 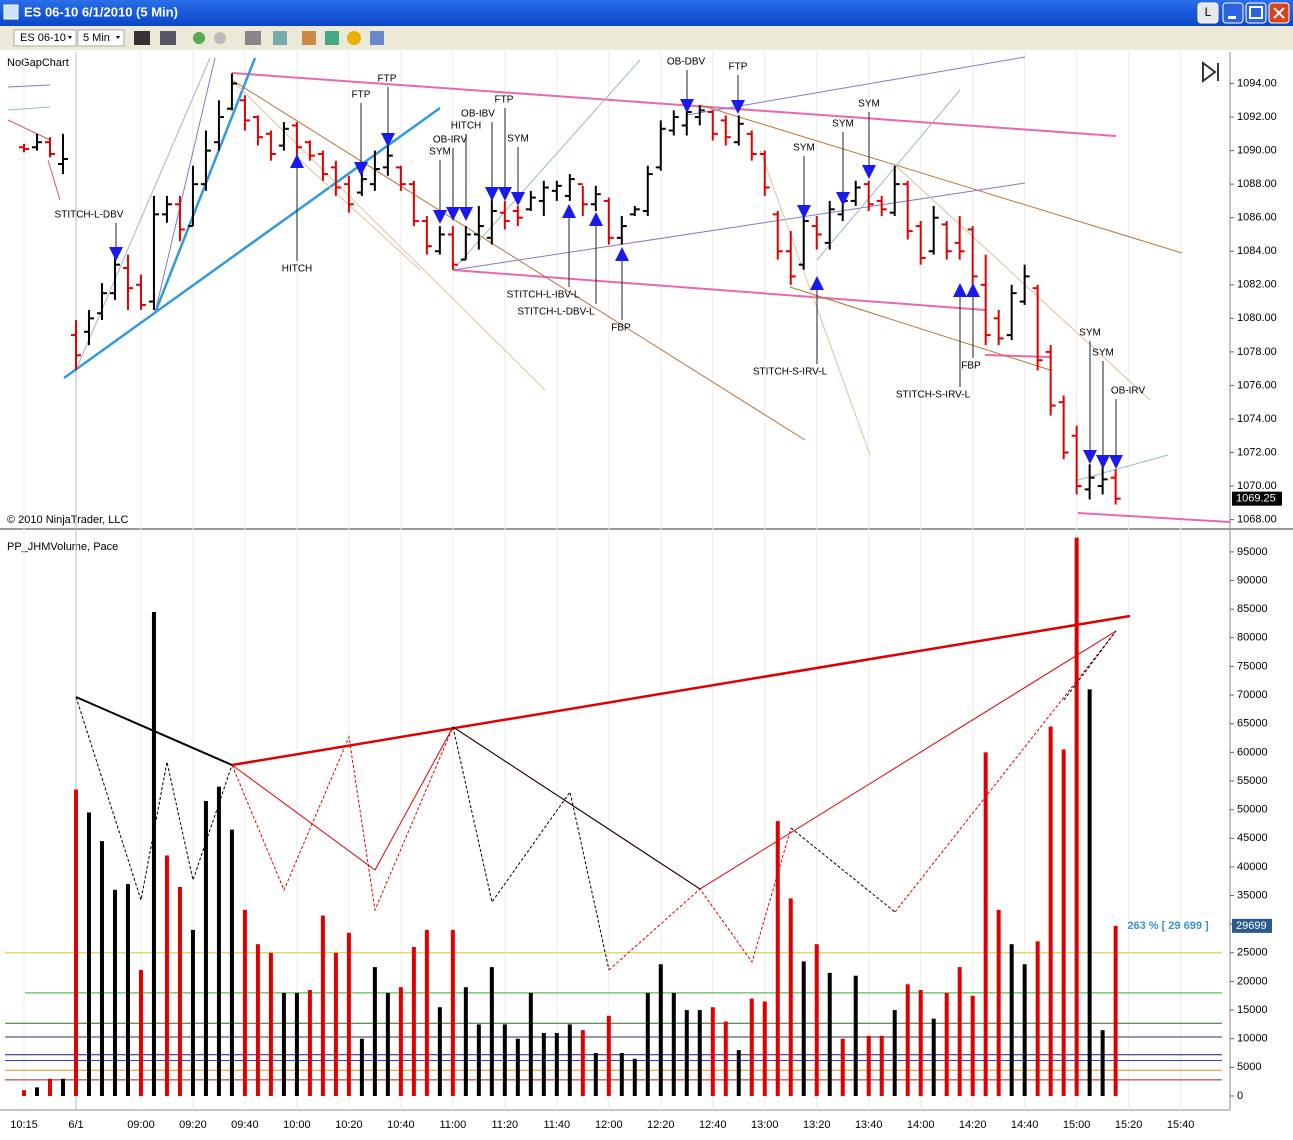 What do you see at coordinates (1279, 13) in the screenshot?
I see `close-icon` at bounding box center [1279, 13].